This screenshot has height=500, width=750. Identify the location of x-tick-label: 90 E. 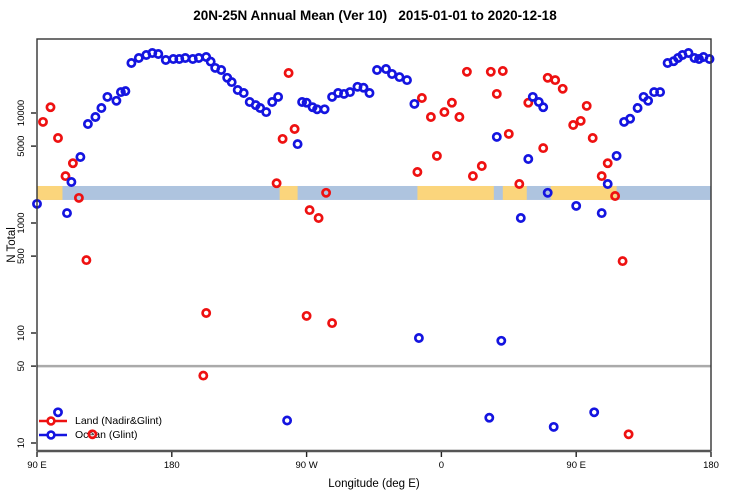
(37, 465).